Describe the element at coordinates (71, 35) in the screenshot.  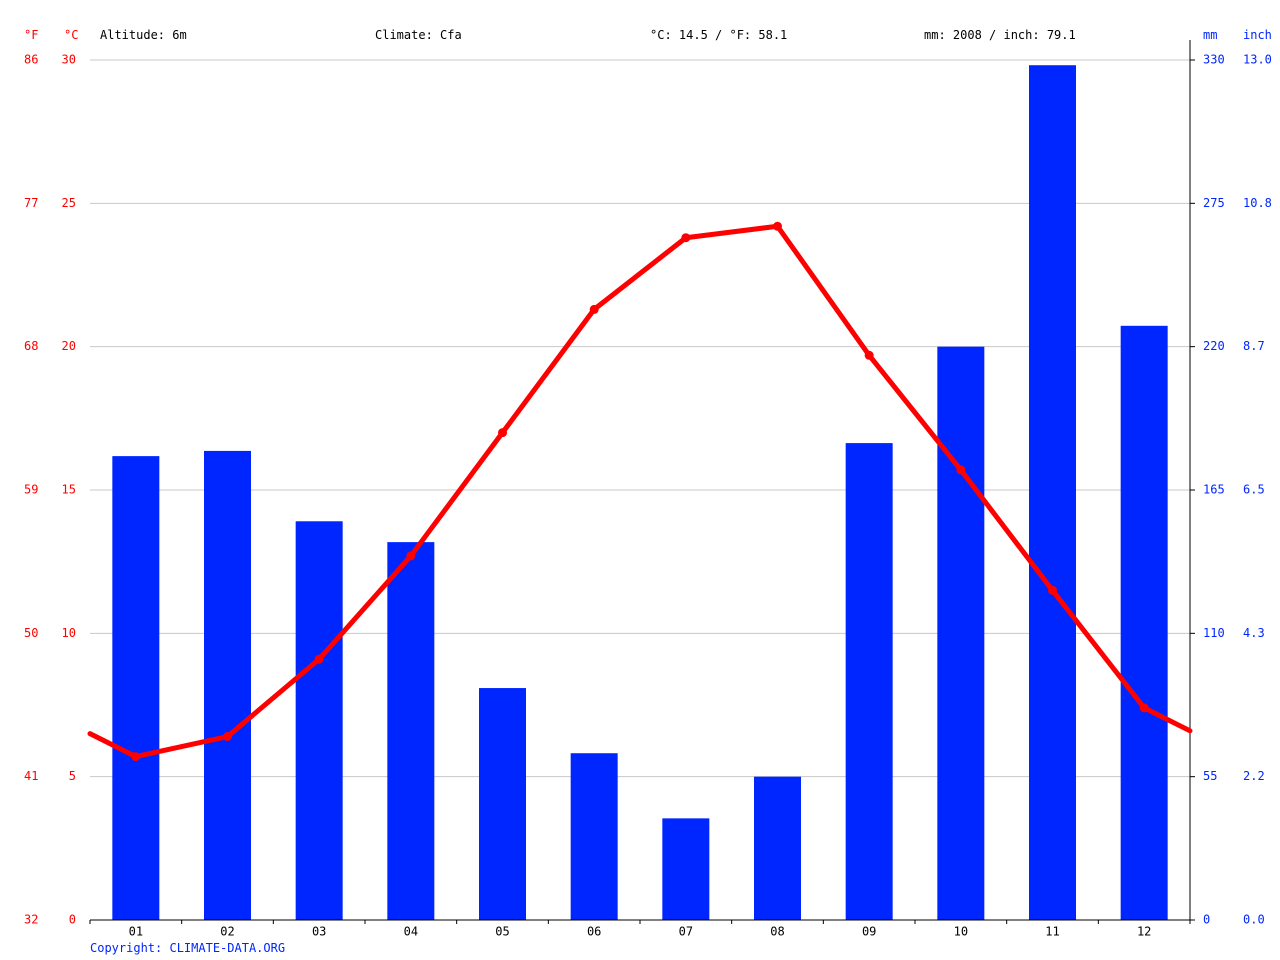
I see `celsius-unit-label: °C` at that location.